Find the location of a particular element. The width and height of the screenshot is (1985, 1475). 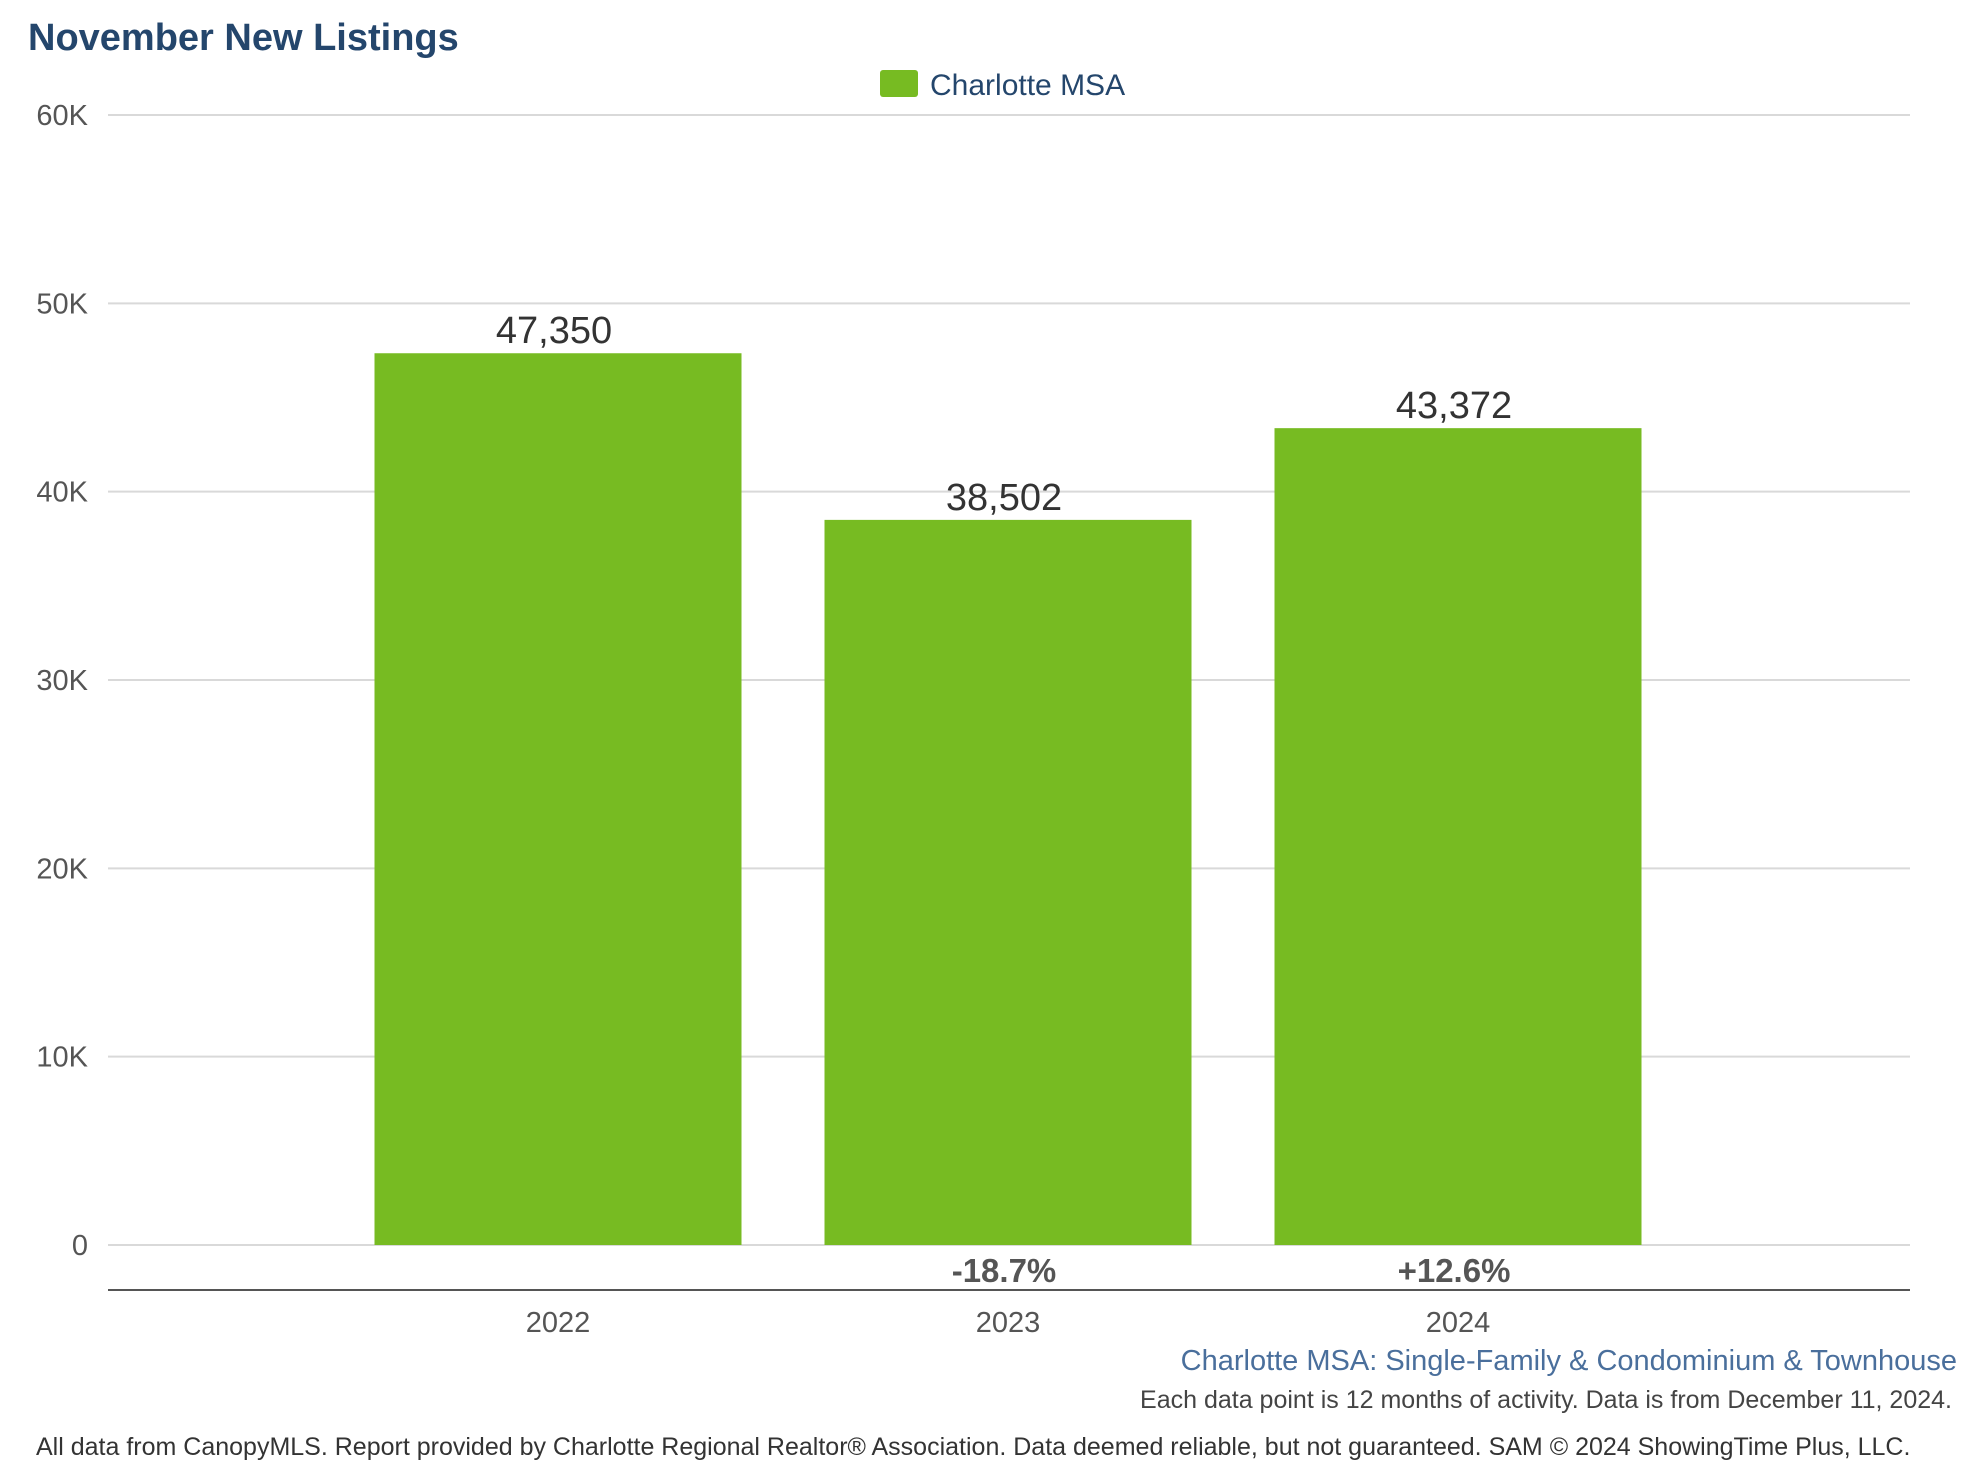

x-tick-label-2022: 2022 is located at coordinates (558, 1323).